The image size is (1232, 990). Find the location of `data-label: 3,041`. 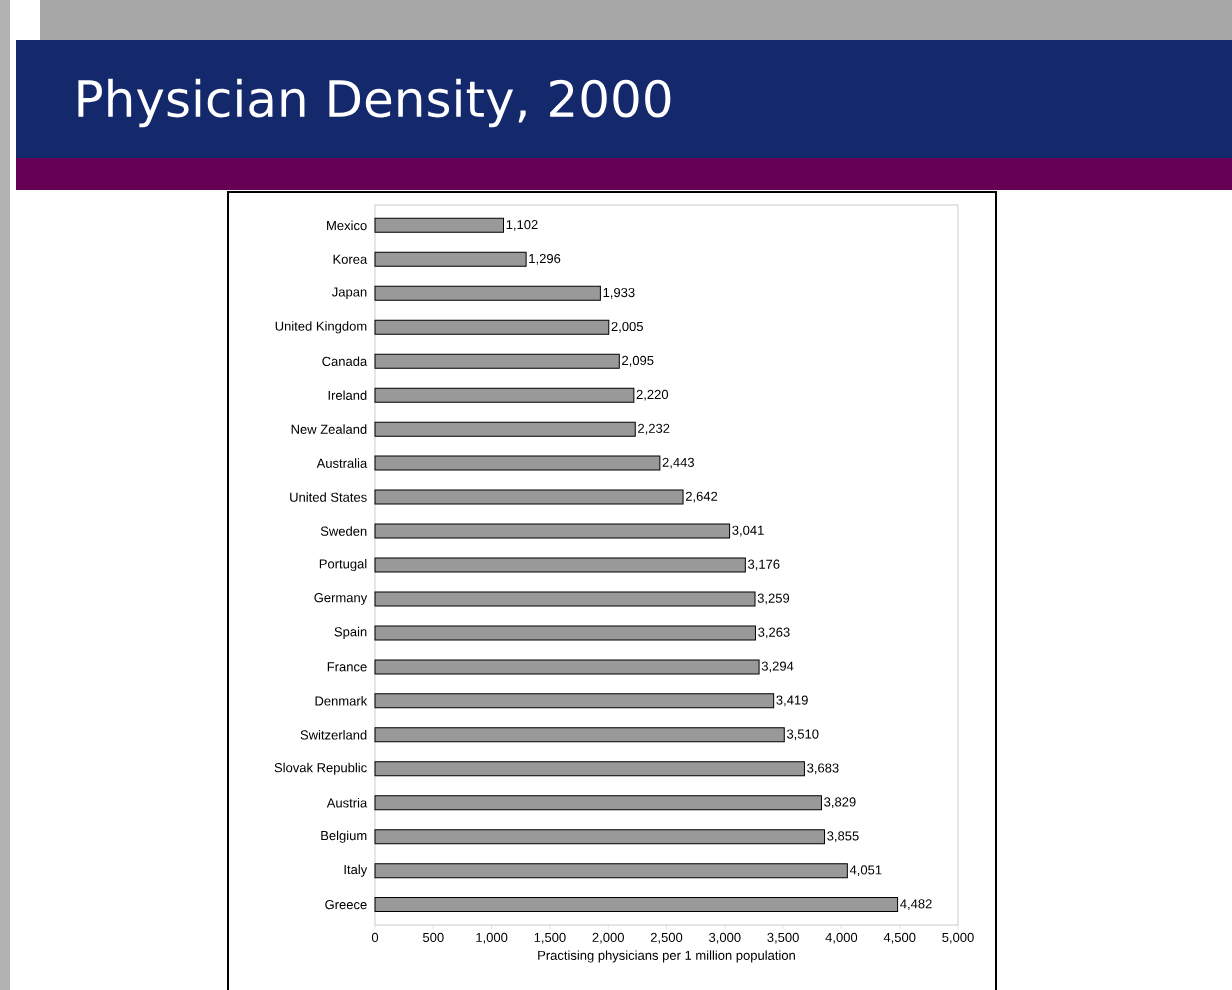

data-label: 3,041 is located at coordinates (748, 531).